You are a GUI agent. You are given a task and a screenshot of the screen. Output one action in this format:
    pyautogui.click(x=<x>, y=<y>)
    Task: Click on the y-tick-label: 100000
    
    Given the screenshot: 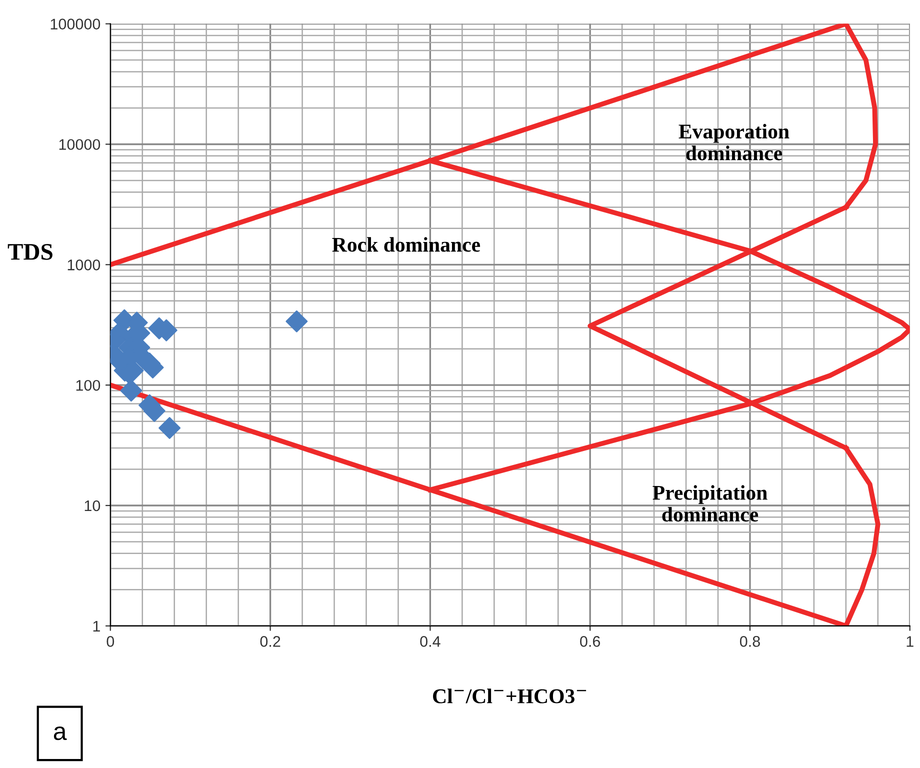 What is the action you would take?
    pyautogui.click(x=75, y=24)
    